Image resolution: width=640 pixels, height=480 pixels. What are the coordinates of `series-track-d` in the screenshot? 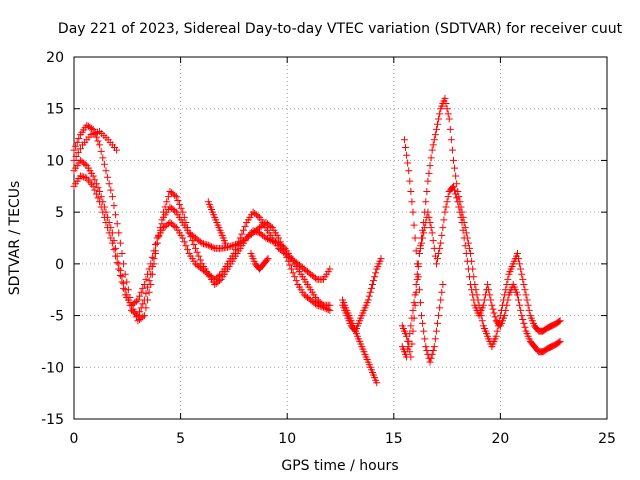 It's located at (95, 145).